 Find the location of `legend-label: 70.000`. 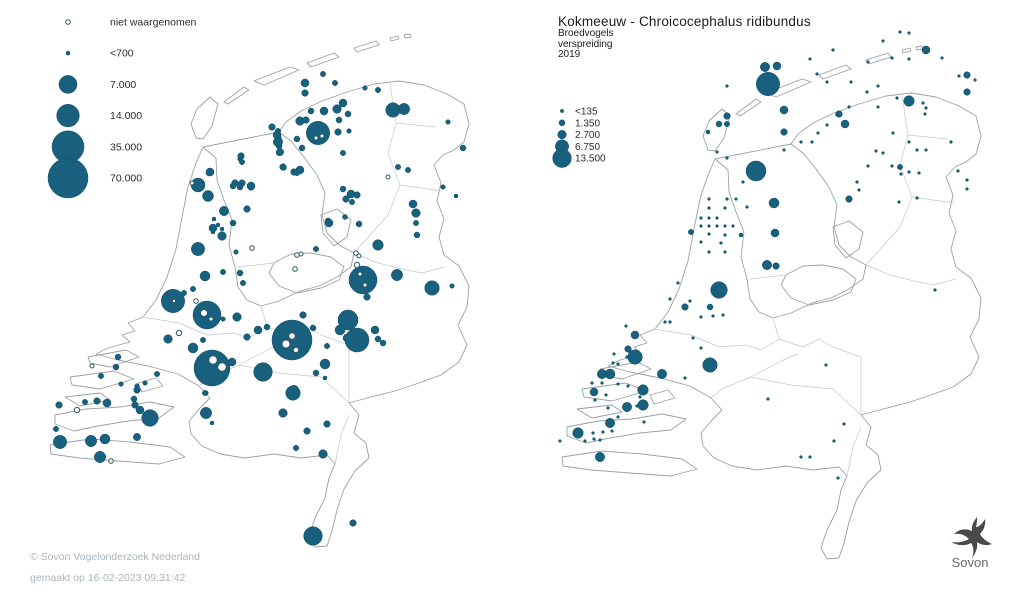

legend-label: 70.000 is located at coordinates (126, 179).